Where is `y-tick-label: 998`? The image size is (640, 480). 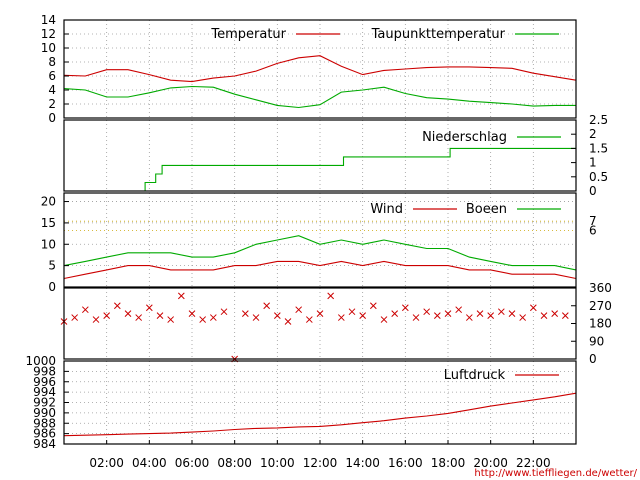
y-tick-label: 998 is located at coordinates (44, 371).